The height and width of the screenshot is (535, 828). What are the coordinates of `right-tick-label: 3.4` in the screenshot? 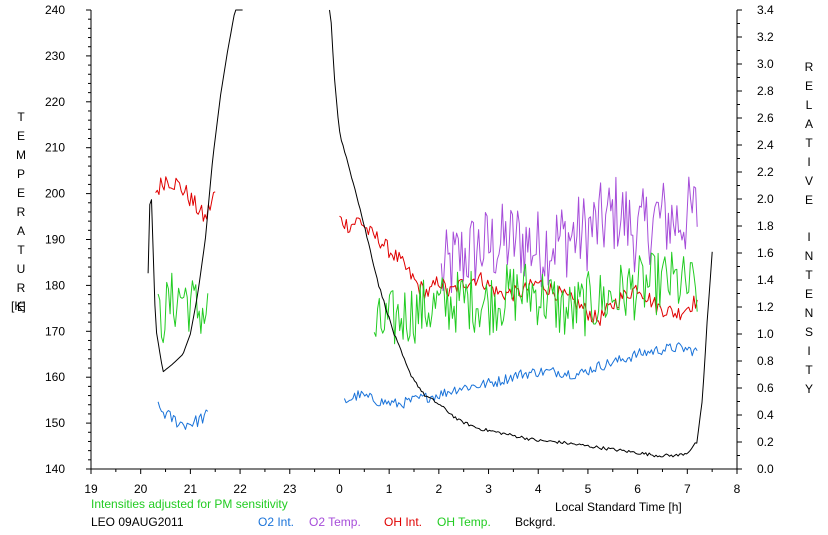 It's located at (765, 10).